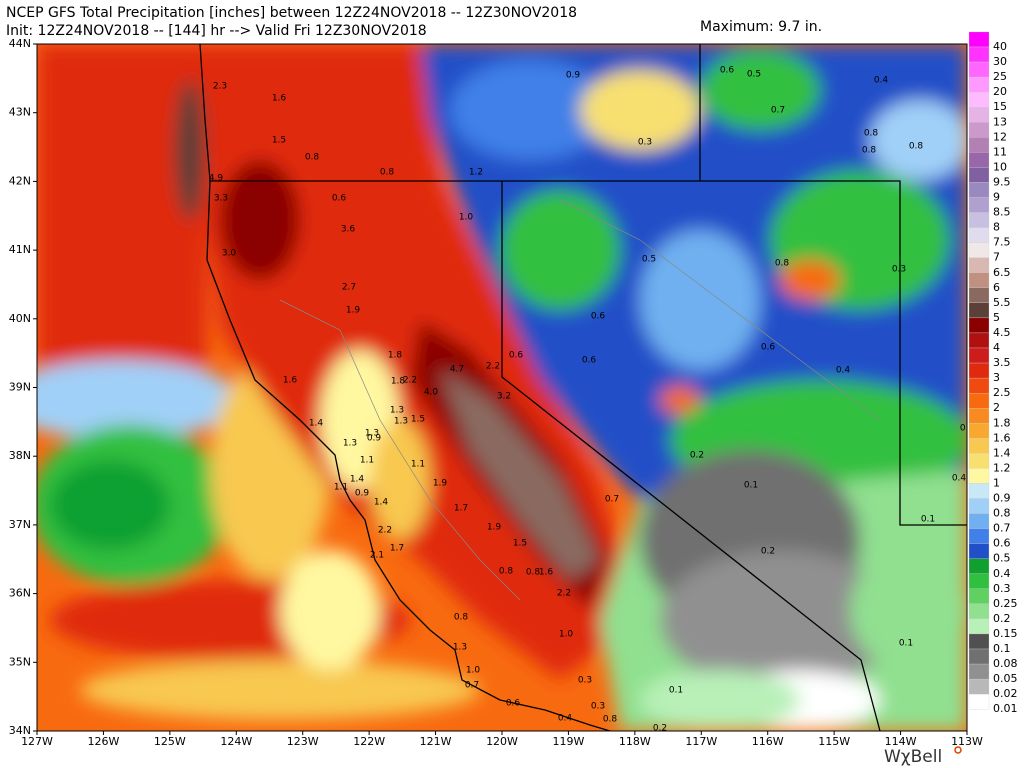 The image size is (1024, 768). I want to click on lat-label: 37N, so click(20, 524).